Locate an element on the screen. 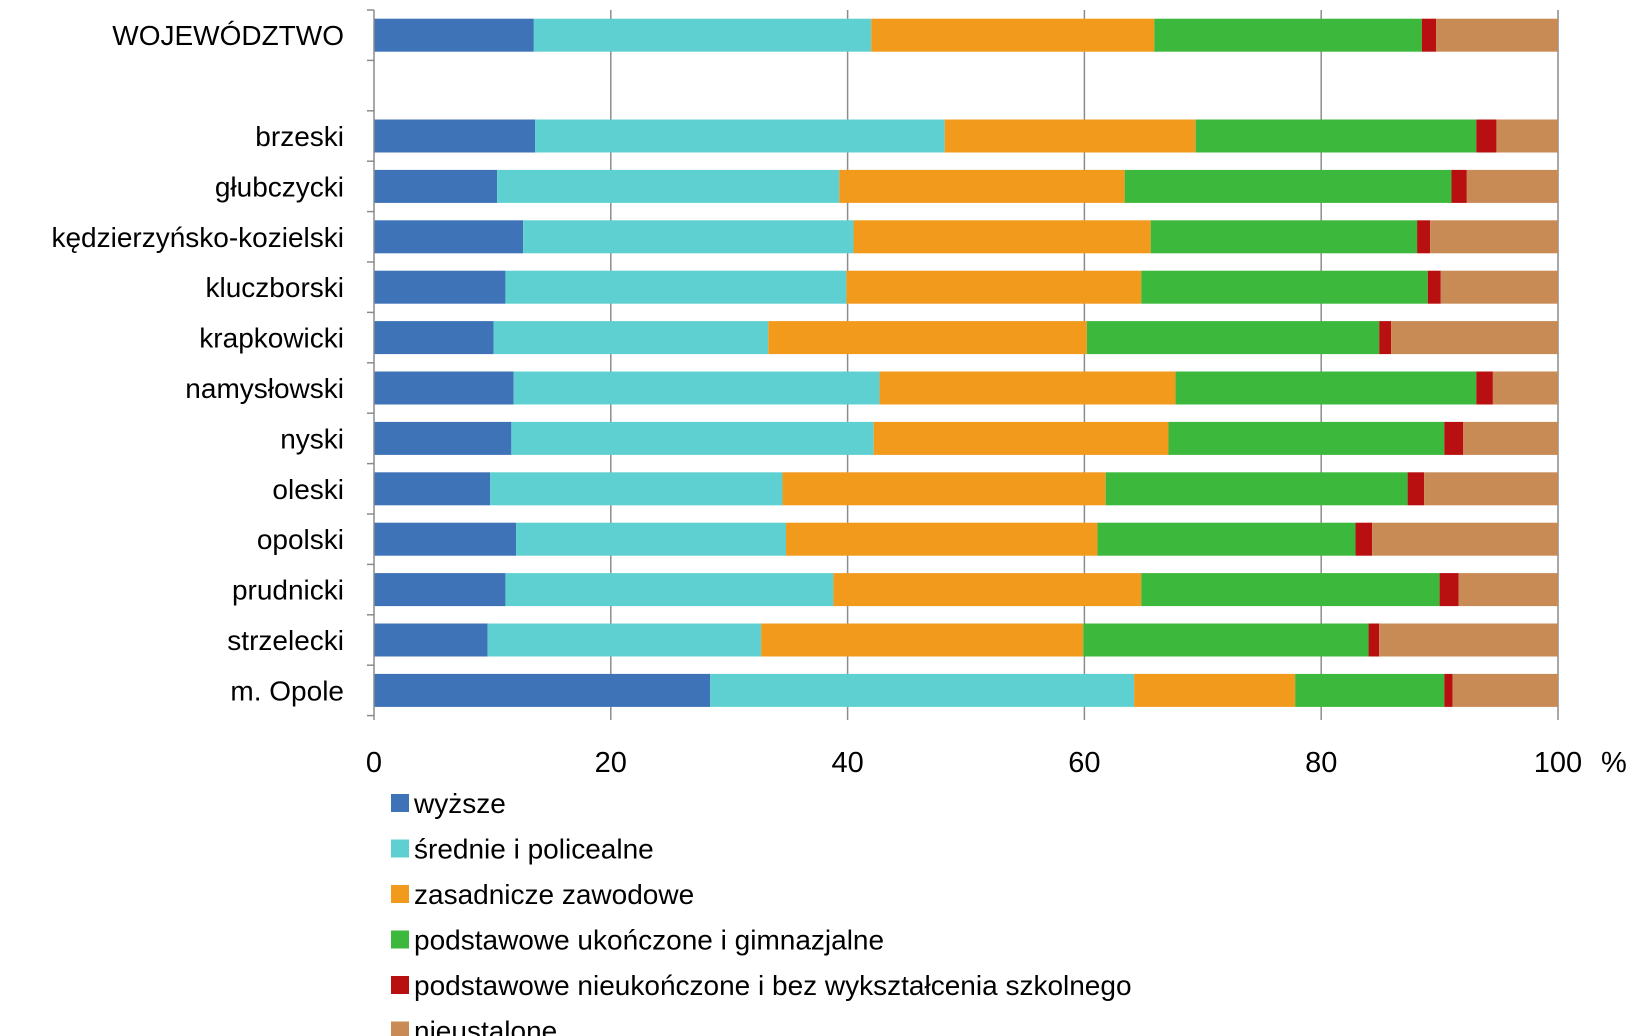 The width and height of the screenshot is (1629, 1036). category-label: namysłowski is located at coordinates (264, 388).